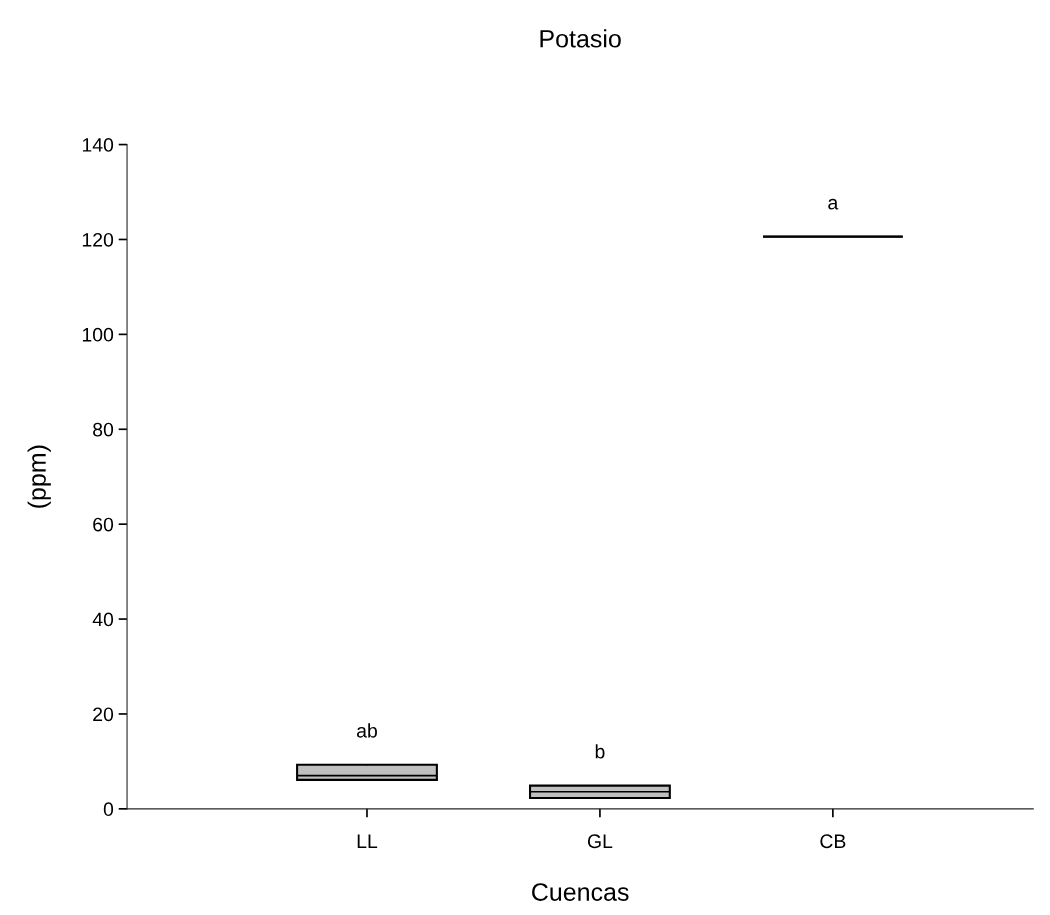 The width and height of the screenshot is (1050, 915). Describe the element at coordinates (98, 239) in the screenshot. I see `y-tick-label: 120` at that location.